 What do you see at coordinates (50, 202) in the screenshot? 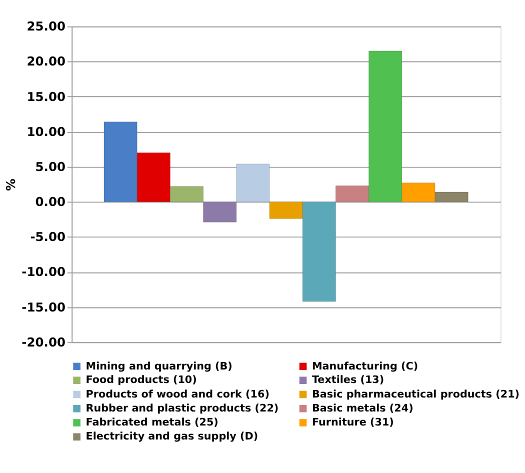
I see `y-tick-label: 0.00` at bounding box center [50, 202].